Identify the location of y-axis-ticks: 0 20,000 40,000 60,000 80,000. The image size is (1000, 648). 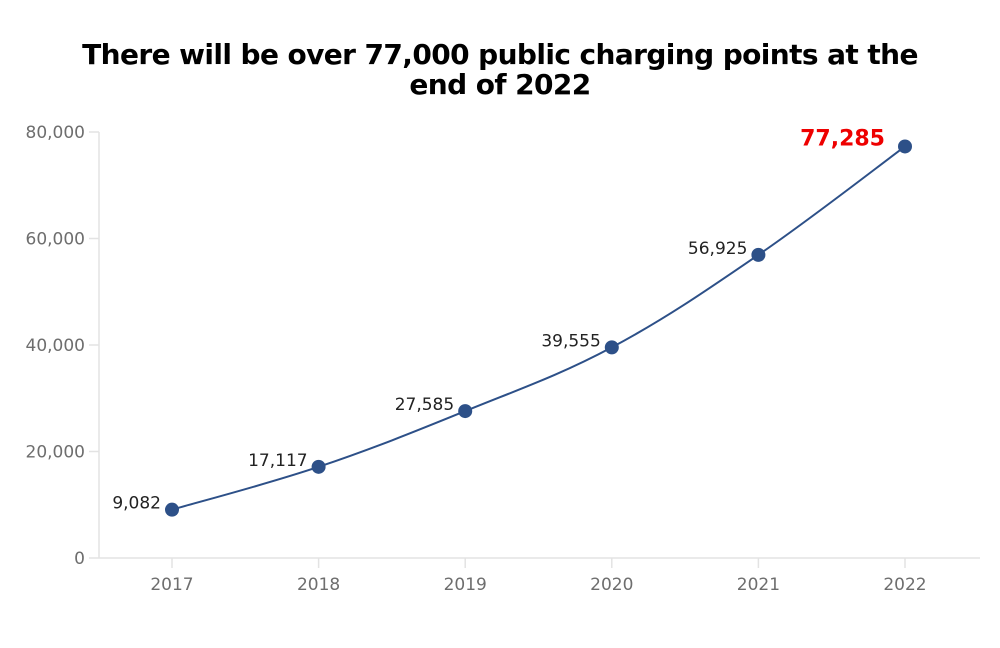
(62, 346).